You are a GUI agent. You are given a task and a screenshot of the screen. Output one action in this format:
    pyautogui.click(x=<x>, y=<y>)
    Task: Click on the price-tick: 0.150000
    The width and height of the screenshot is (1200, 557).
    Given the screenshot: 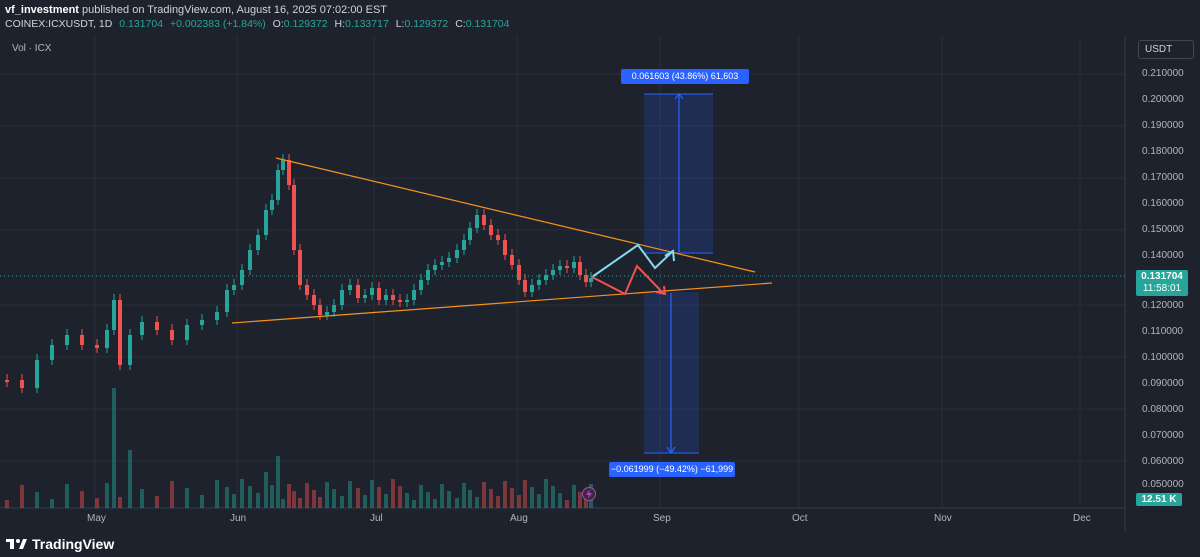 What is the action you would take?
    pyautogui.click(x=1163, y=229)
    